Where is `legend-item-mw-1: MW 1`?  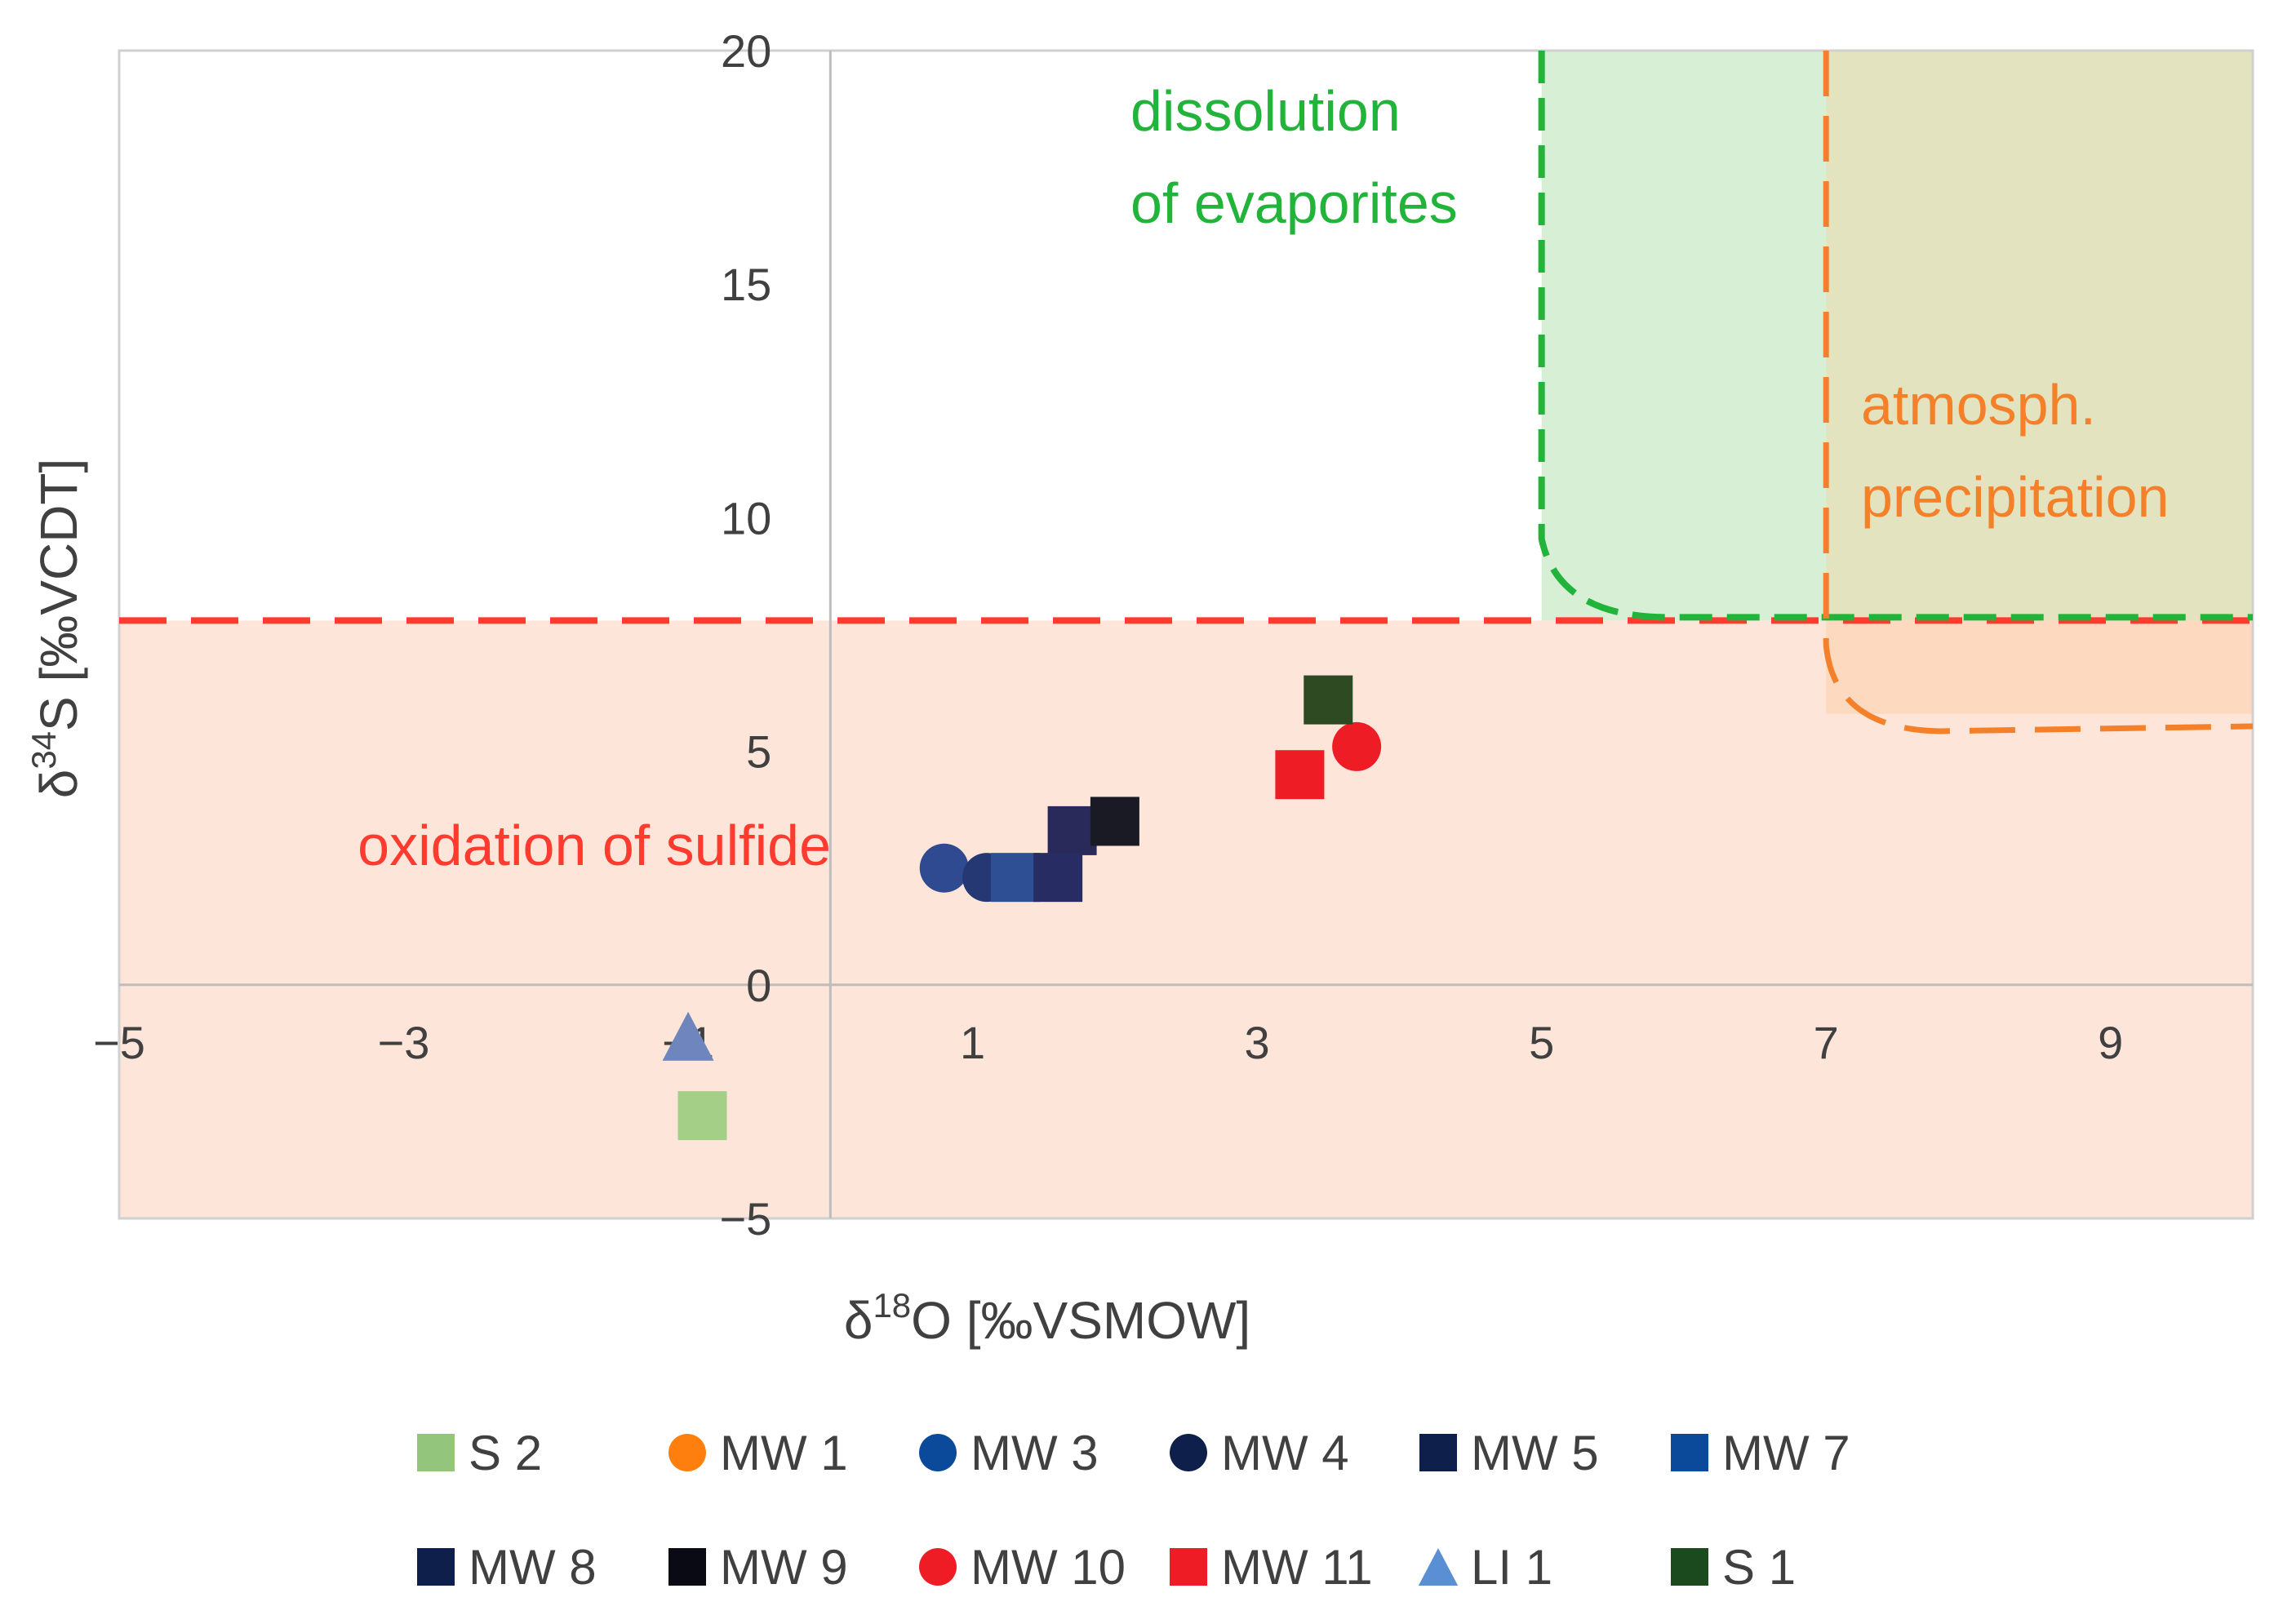
legend-item-mw-1: MW 1 is located at coordinates (758, 1453).